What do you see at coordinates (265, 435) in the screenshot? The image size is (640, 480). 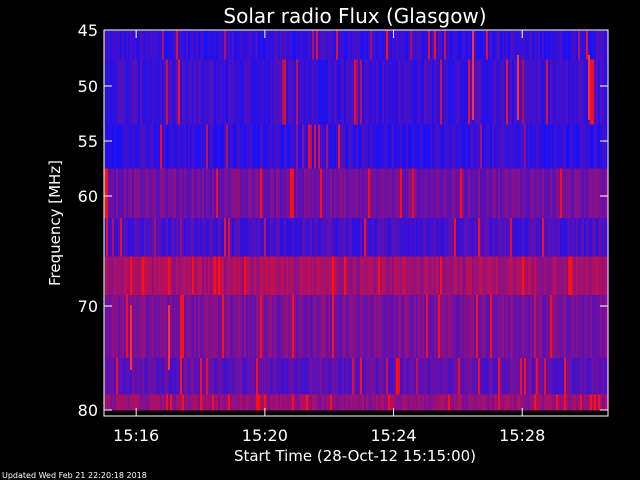 I see `x-tick-label: 15:20` at bounding box center [265, 435].